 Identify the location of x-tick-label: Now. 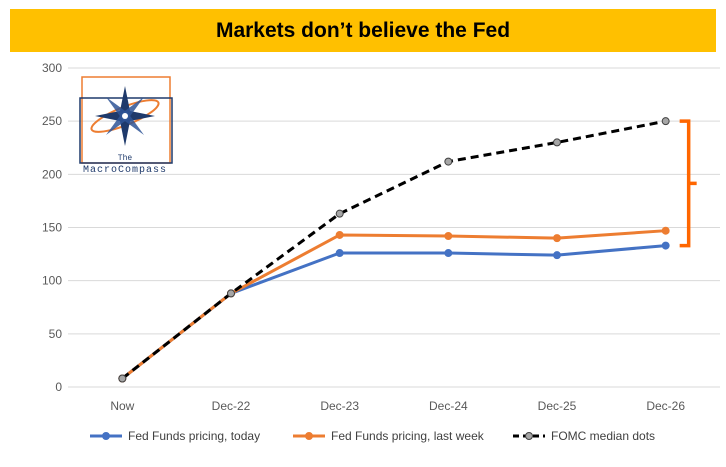
(122, 406).